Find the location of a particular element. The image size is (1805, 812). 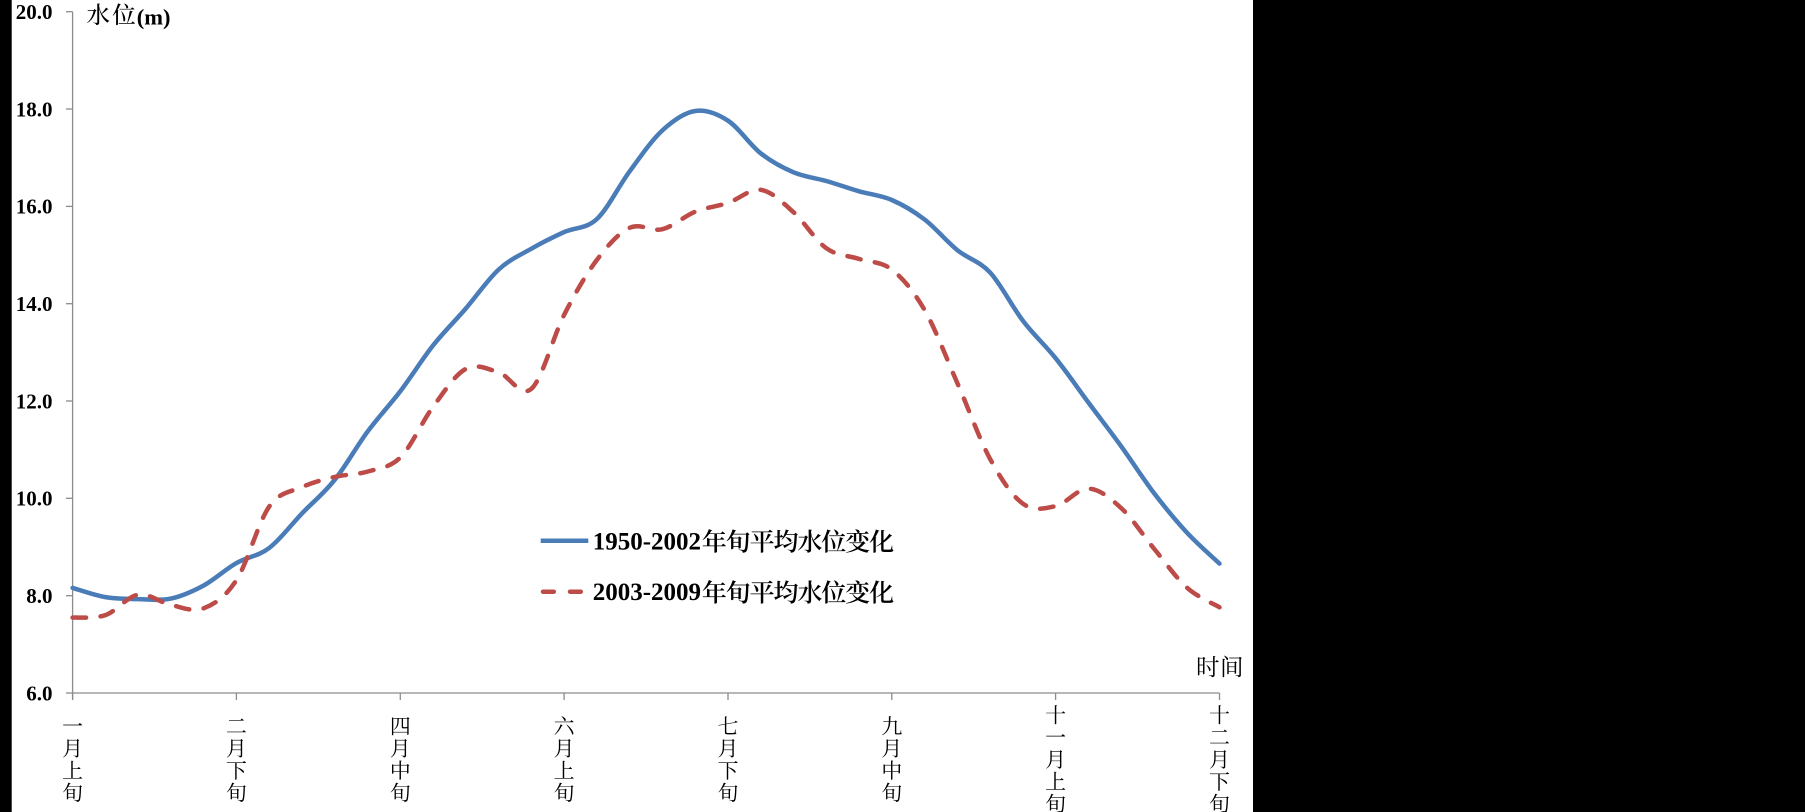

svg-text: 20.0 is located at coordinates (34, 12).